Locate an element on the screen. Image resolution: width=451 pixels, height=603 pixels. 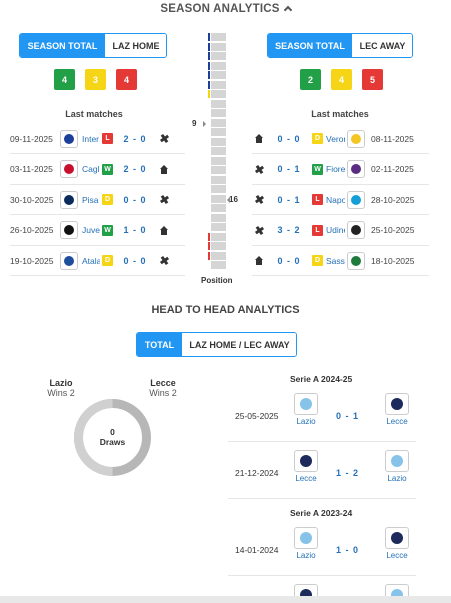
draws-badge: 4 is located at coordinates (341, 79).